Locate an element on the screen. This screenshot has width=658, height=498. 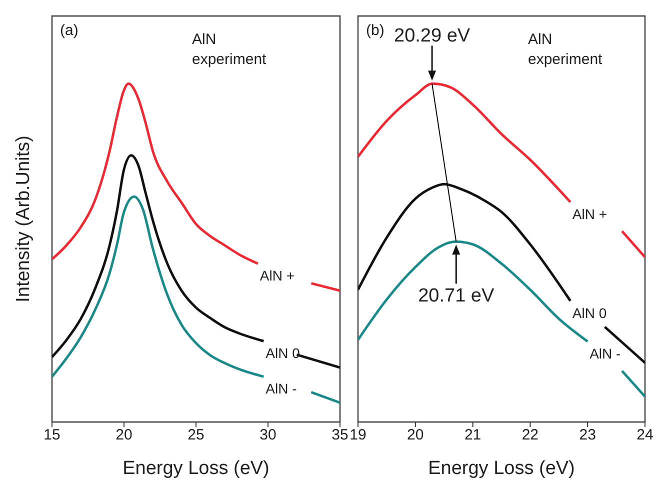
text: (a) is located at coordinates (69, 30).